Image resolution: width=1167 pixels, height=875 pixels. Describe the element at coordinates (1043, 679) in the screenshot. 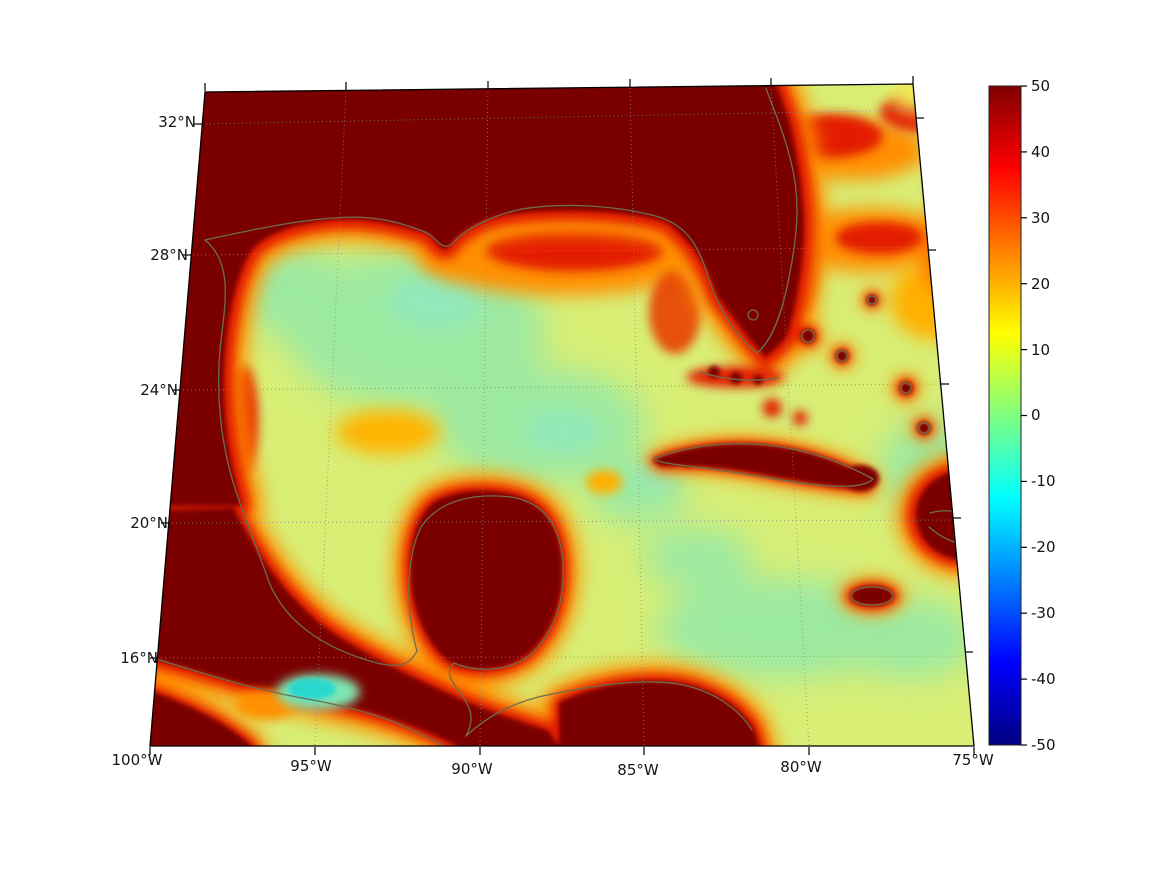

I see `colorbar-tick-label-m40: -40` at that location.